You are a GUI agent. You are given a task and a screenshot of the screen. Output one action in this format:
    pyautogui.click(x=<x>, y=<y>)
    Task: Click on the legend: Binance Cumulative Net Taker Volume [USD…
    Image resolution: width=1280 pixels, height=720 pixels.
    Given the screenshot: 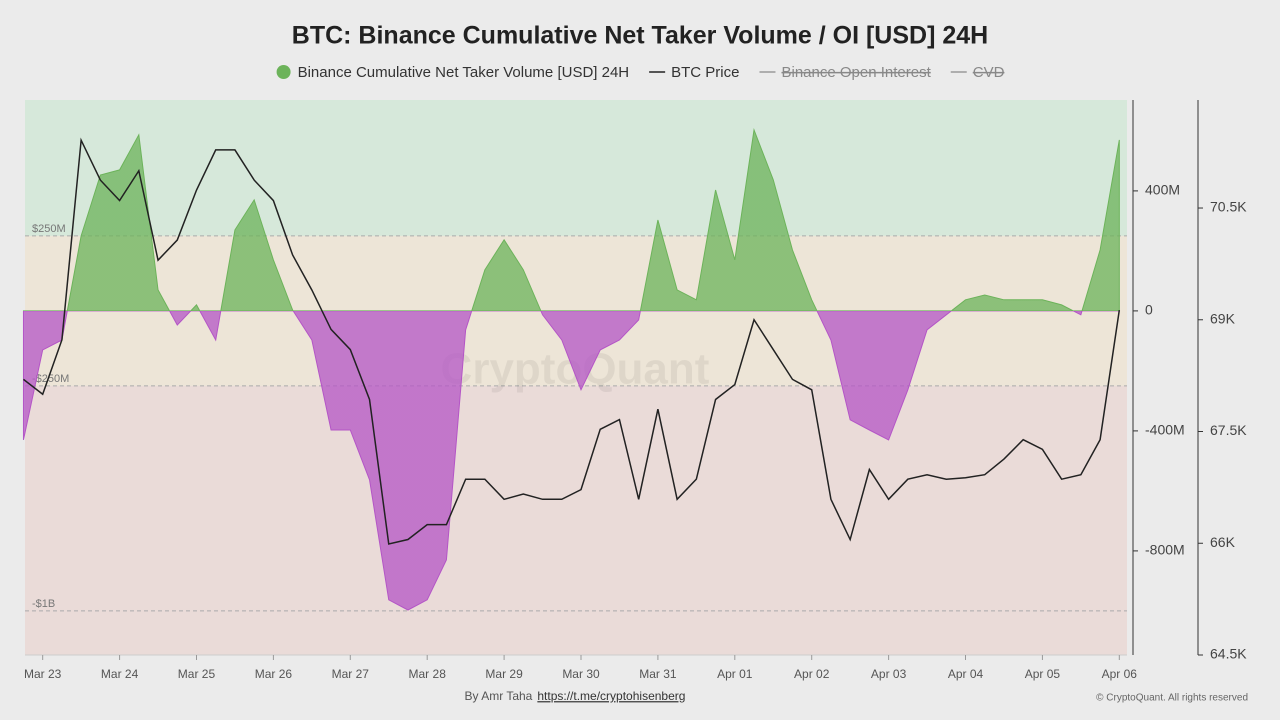 What is the action you would take?
    pyautogui.click(x=640, y=72)
    